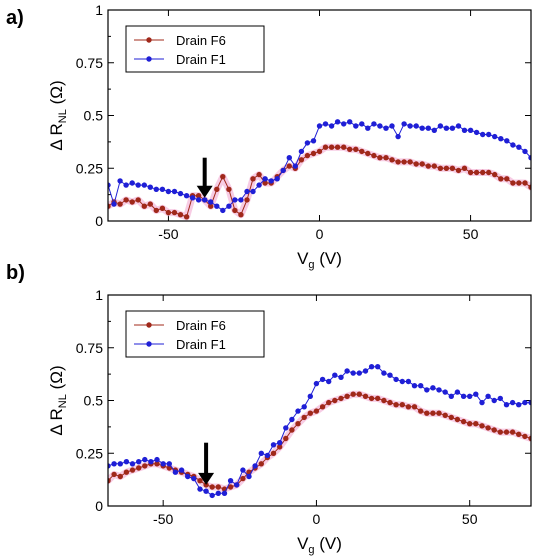 This screenshot has height=557, width=550. I want to click on series-error-band, so click(319, 182).